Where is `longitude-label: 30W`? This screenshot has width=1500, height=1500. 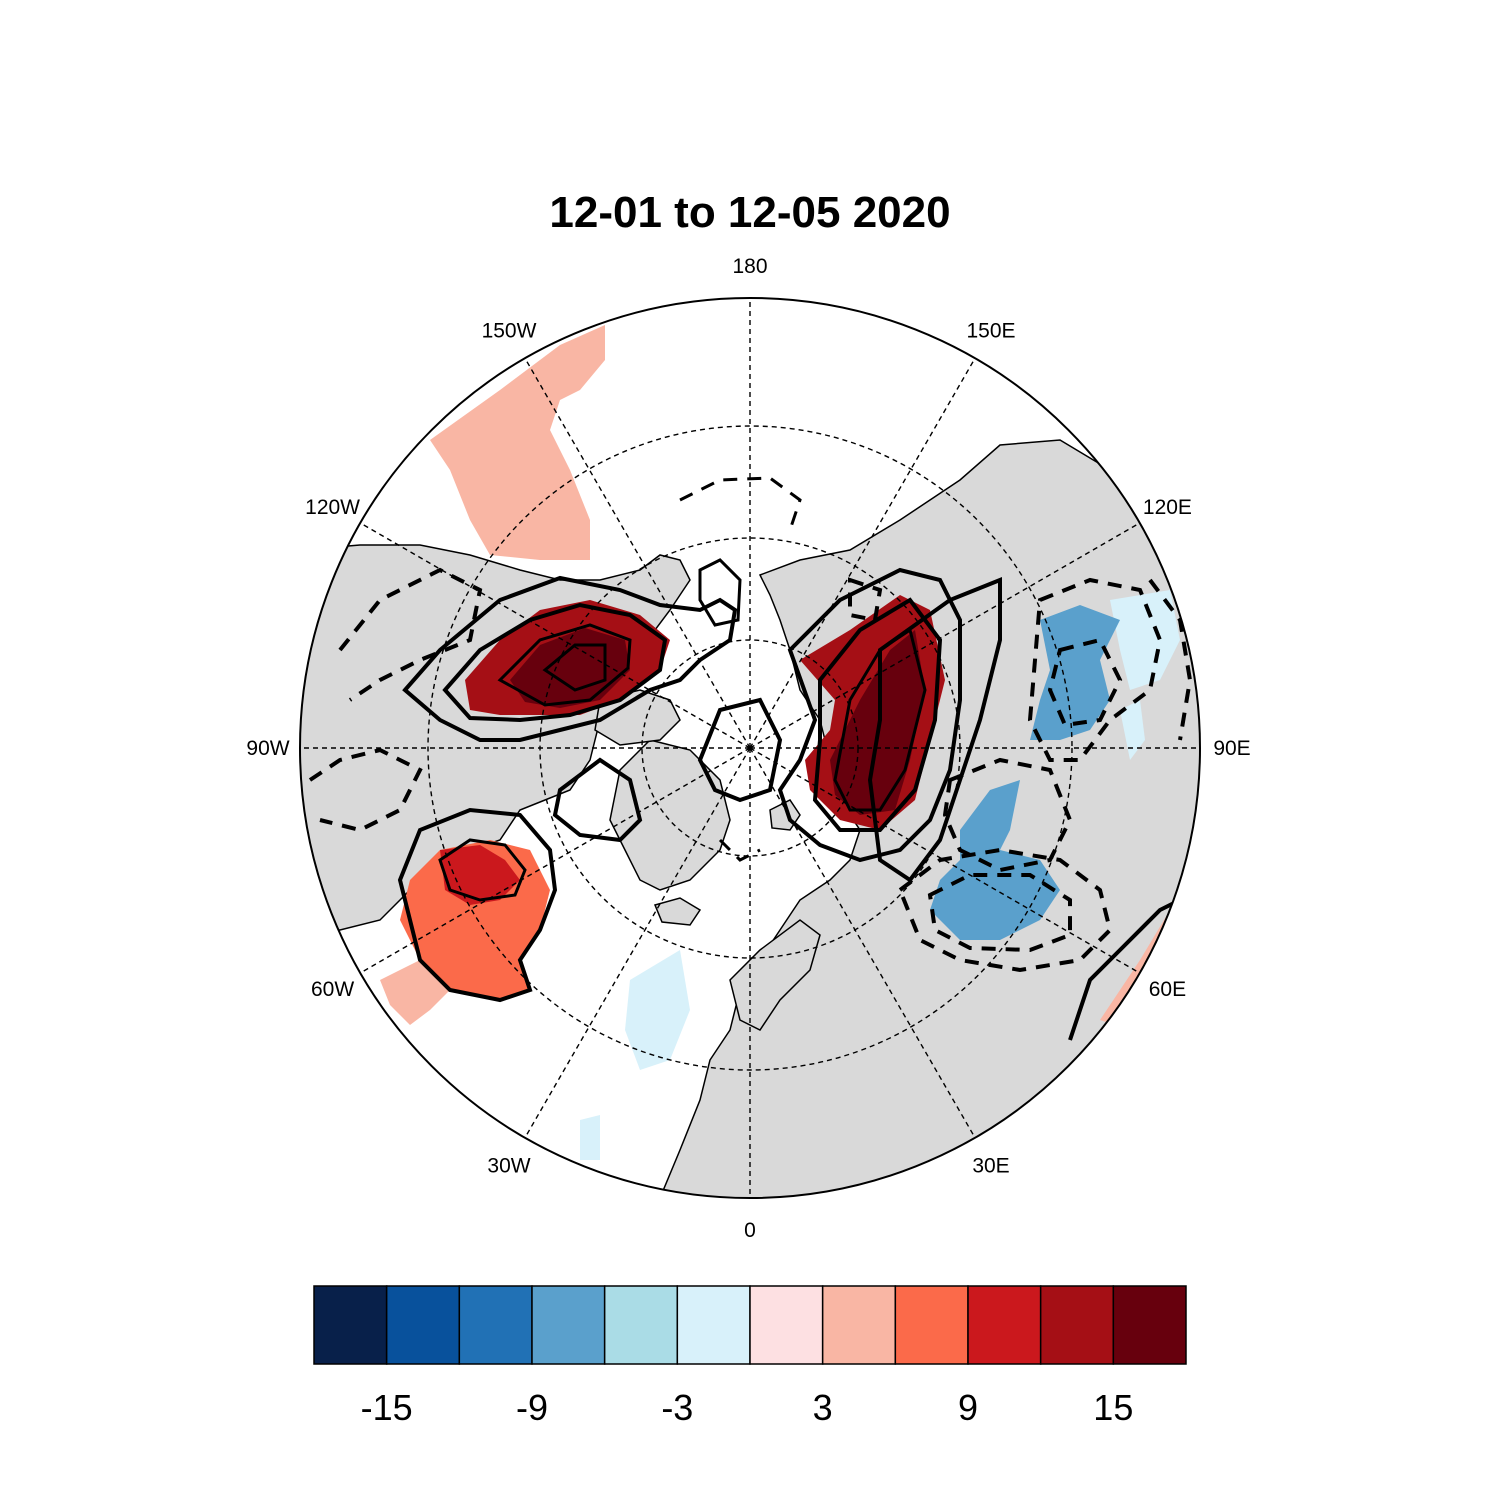
longitude-label: 30W is located at coordinates (508, 1165).